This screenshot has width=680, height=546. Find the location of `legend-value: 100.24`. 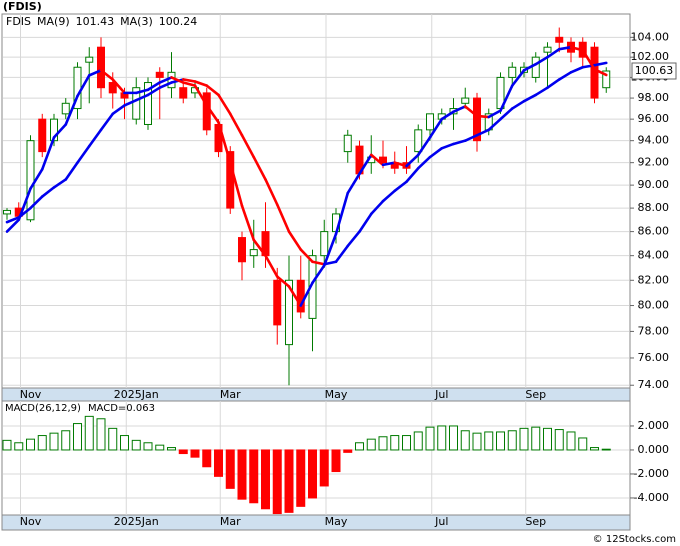

legend-value: 100.24 is located at coordinates (178, 21).